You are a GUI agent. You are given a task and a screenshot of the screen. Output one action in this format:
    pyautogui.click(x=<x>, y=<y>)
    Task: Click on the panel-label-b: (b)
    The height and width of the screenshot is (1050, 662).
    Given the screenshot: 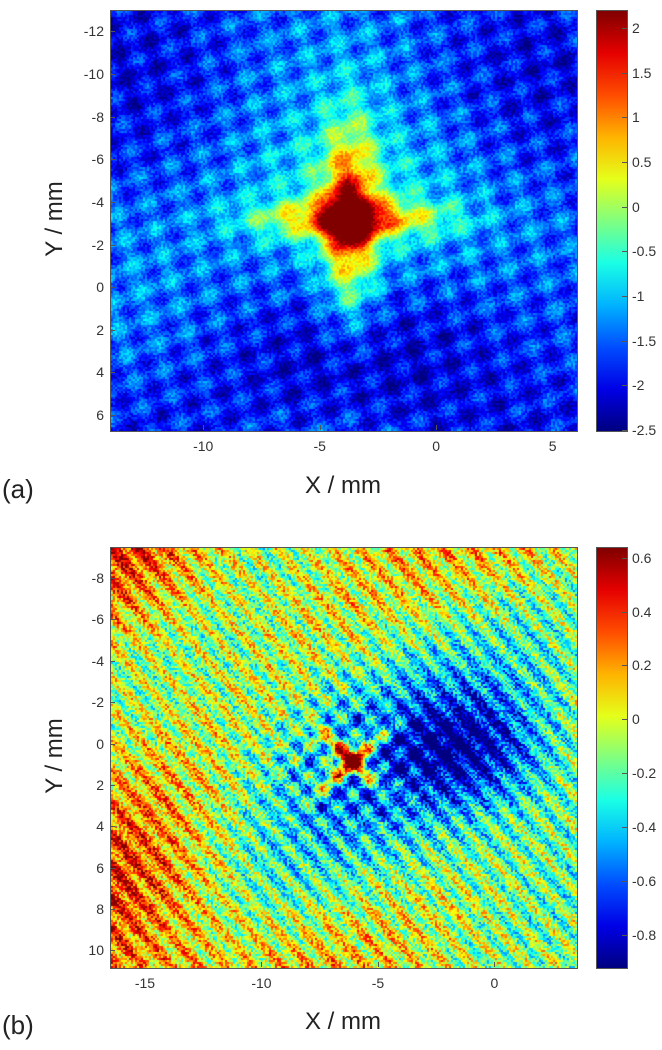 What is the action you would take?
    pyautogui.click(x=18, y=1025)
    